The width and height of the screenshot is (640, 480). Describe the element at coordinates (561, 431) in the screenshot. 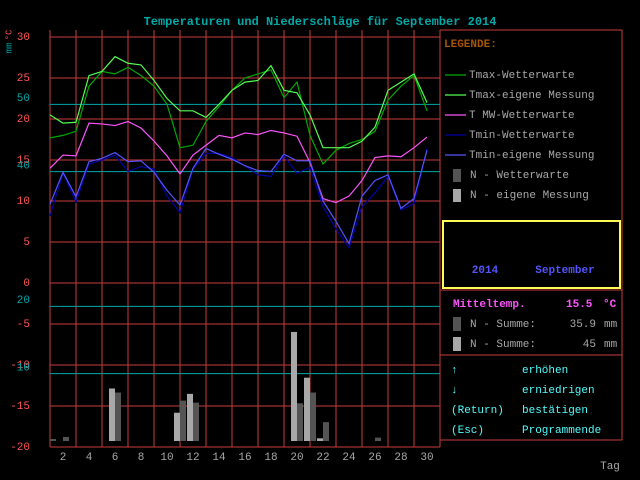

I see `command-label: Programmende` at that location.